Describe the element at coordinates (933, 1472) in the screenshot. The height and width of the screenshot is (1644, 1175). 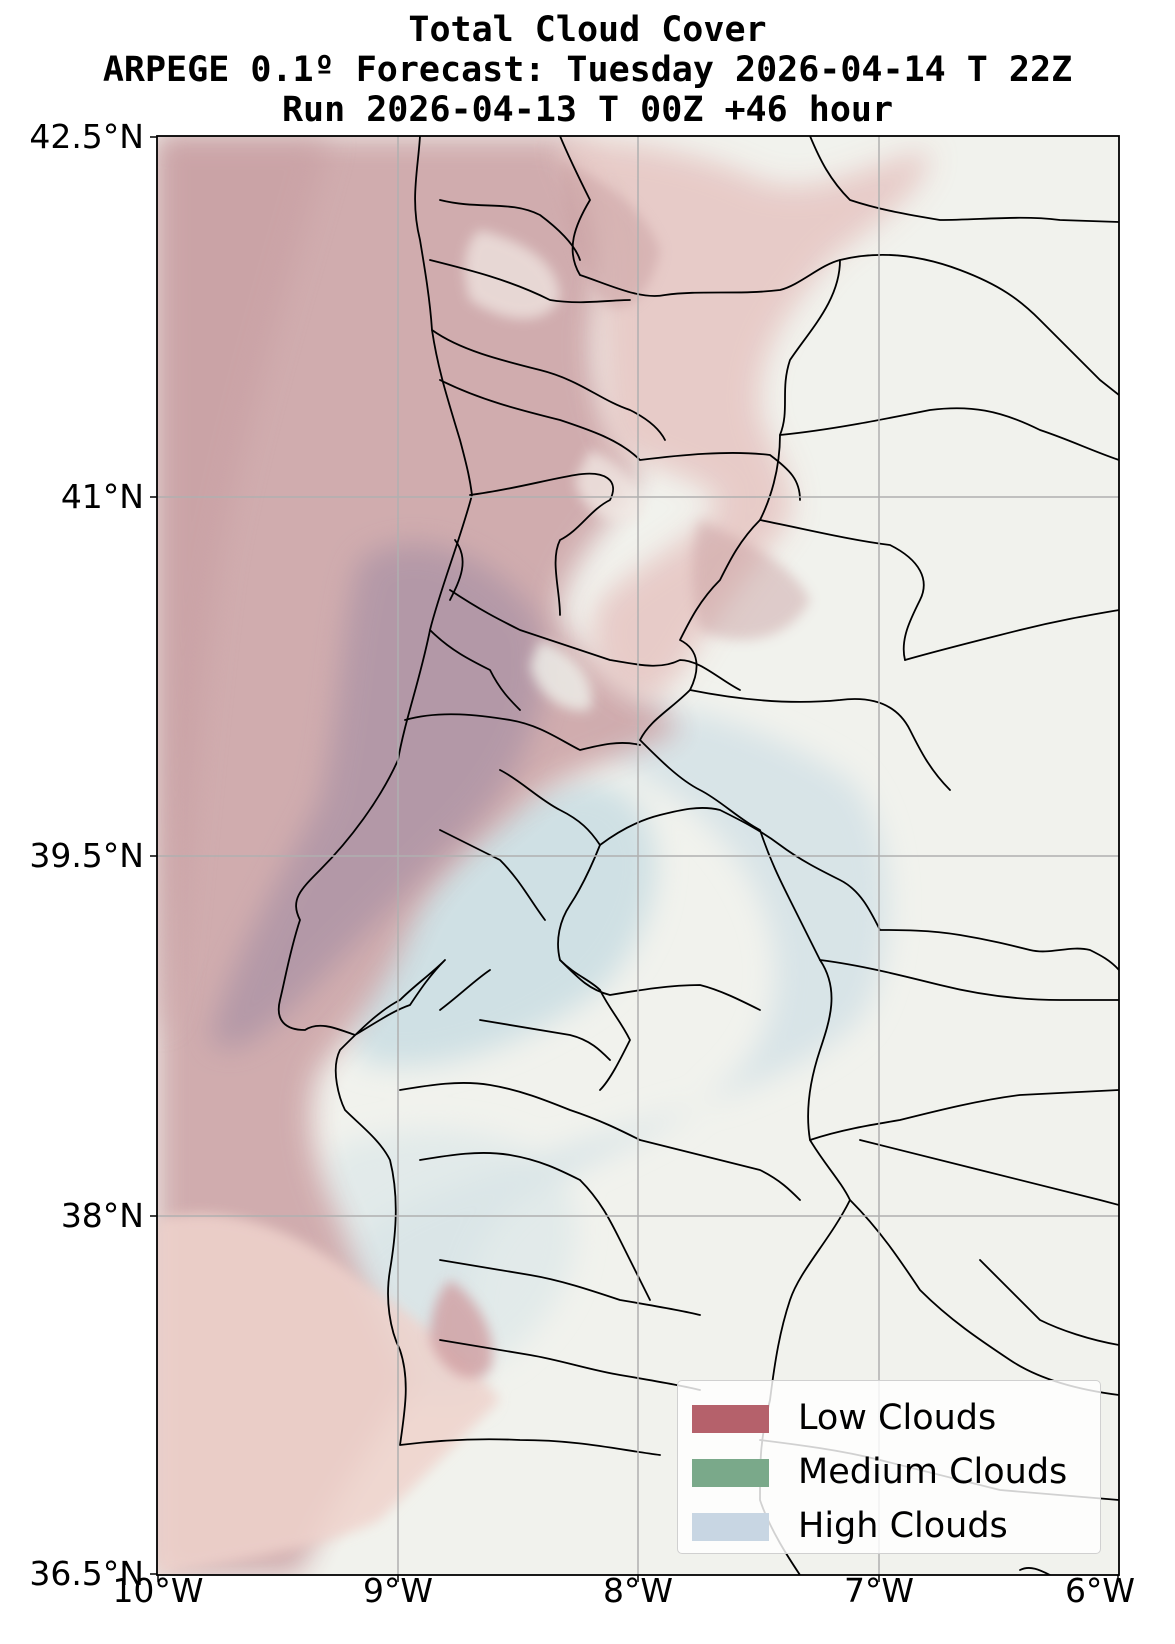
I see `legend-label: Medium Clouds` at that location.